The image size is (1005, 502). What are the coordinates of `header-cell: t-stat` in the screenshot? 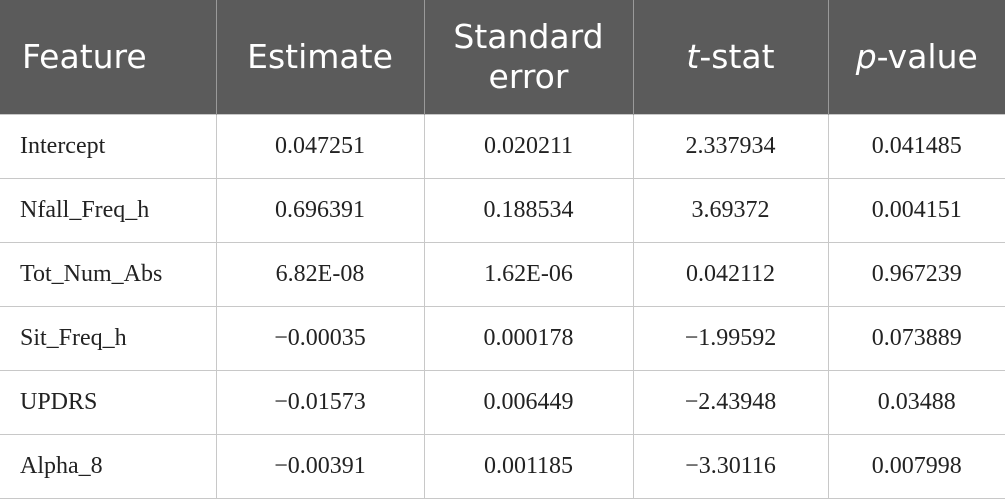 It's located at (731, 57).